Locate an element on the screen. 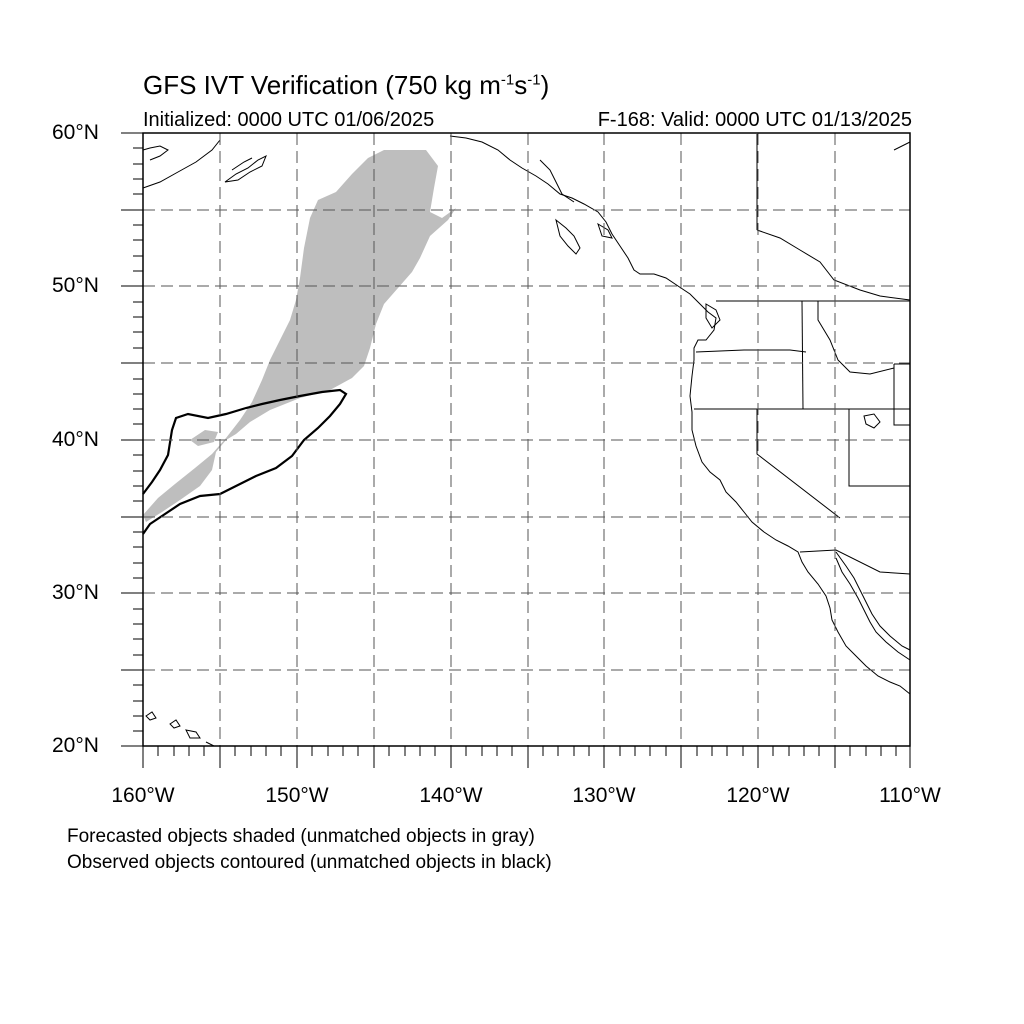 The image size is (1024, 1024). lon-label-120w: 120°W is located at coordinates (758, 795).